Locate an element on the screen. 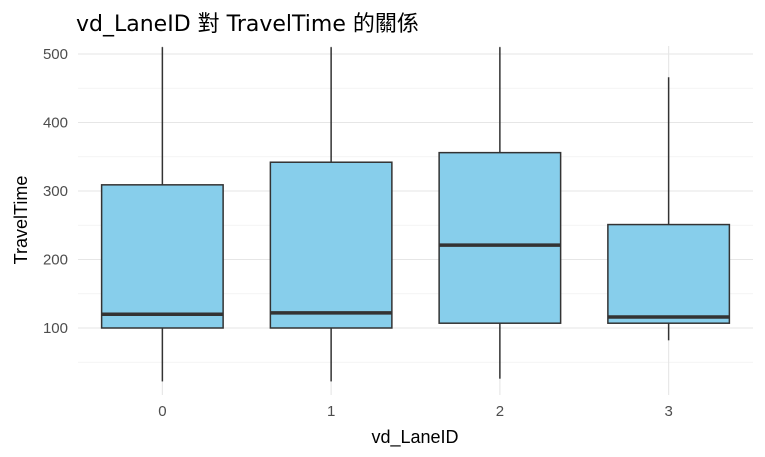 Image resolution: width=765 pixels, height=457 pixels. x-tick-label: 2 is located at coordinates (500, 411).